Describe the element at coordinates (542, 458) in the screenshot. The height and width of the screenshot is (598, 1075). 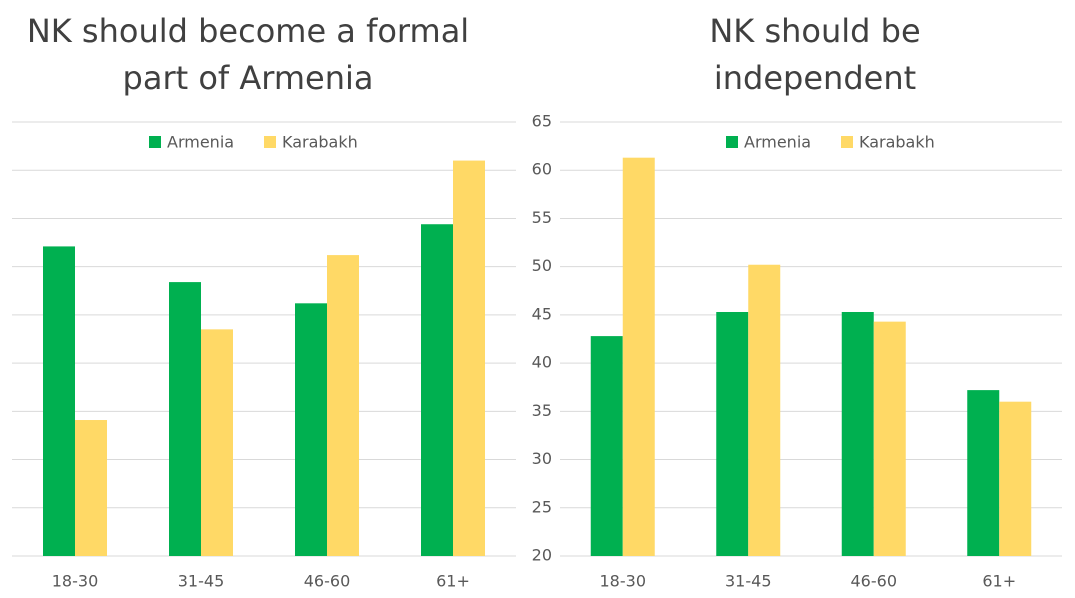
I see `y-tick-label: 30` at that location.